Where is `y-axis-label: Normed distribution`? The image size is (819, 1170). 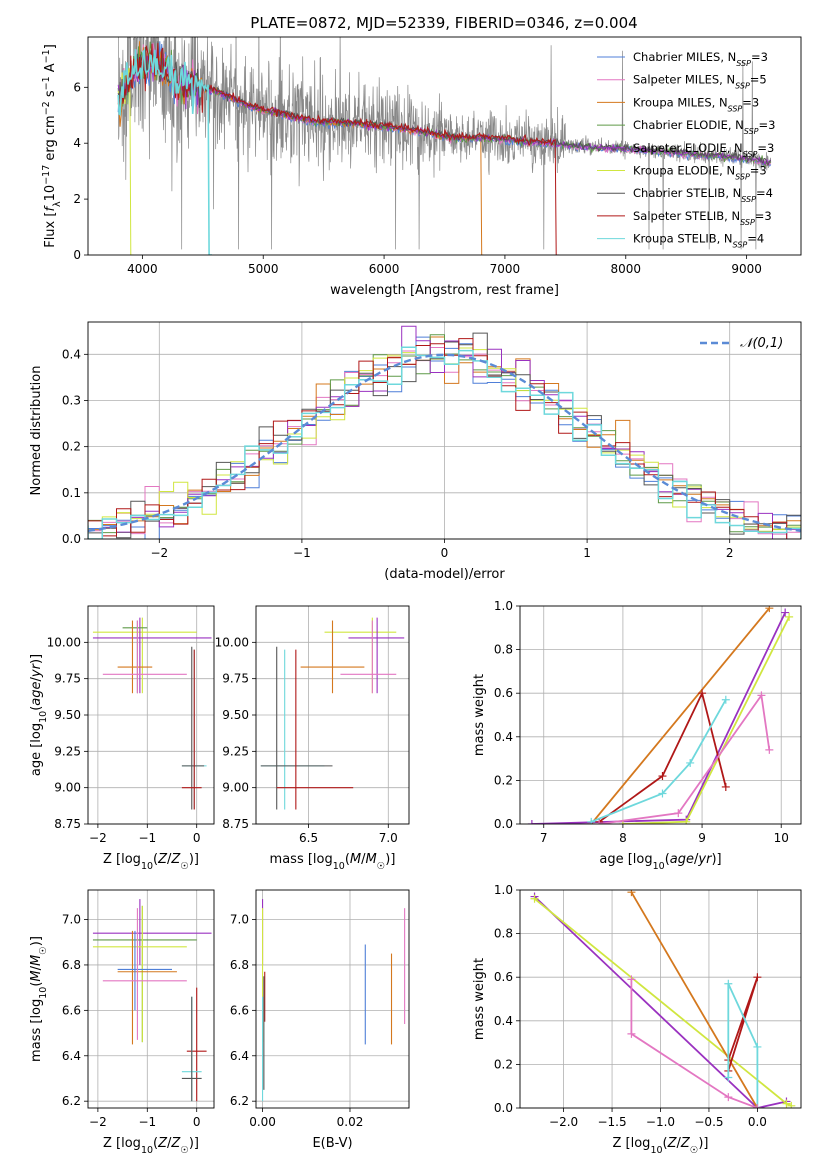
y-axis-label: Normed distribution is located at coordinates (36, 431).